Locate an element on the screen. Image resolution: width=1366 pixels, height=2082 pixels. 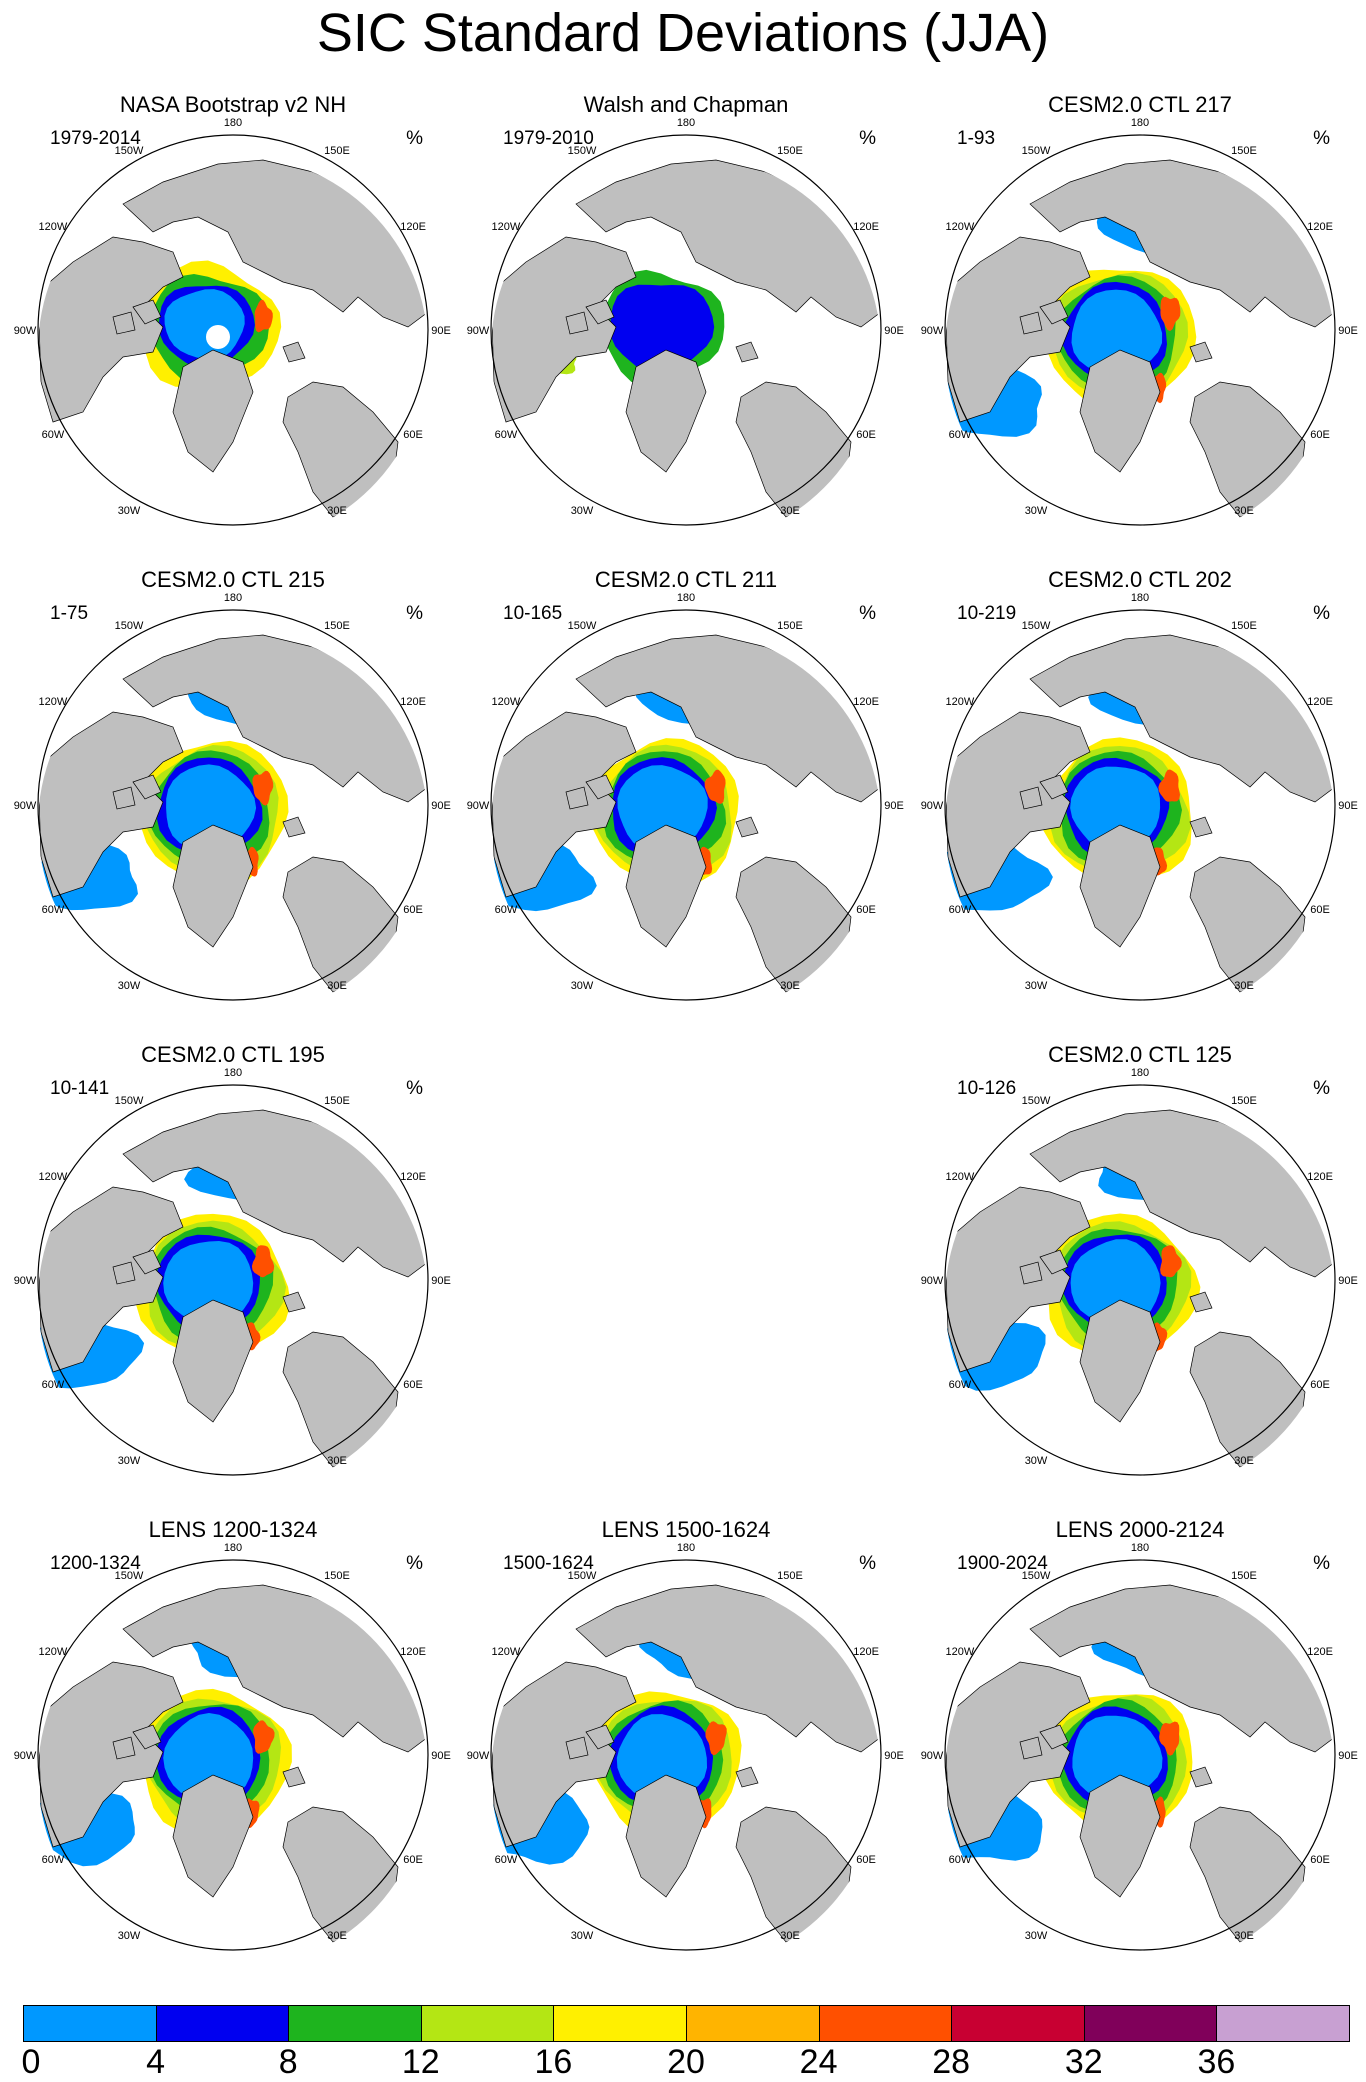
colorbar-tick-label: 16 is located at coordinates (553, 2062).